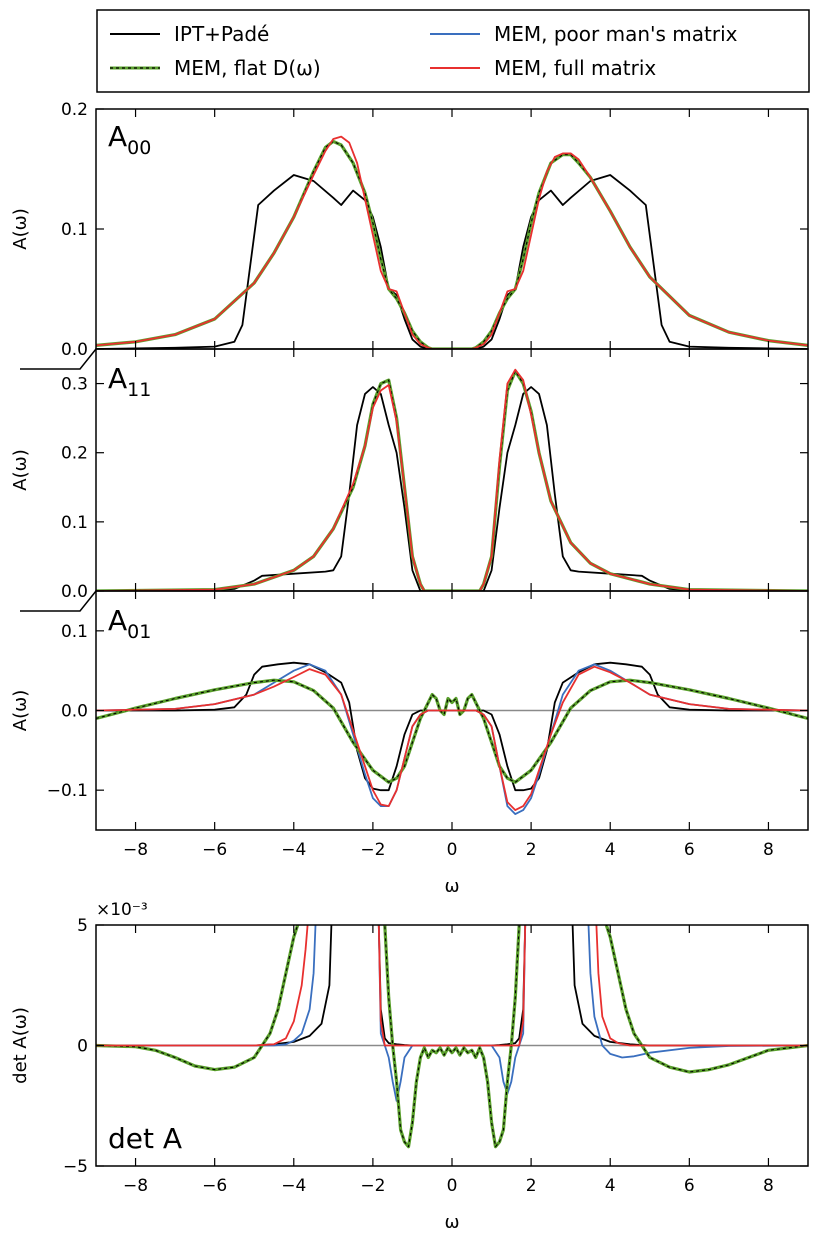 This screenshot has width=830, height=1259. Describe the element at coordinates (67, 791) in the screenshot. I see `ytick-label: −0.1` at that location.